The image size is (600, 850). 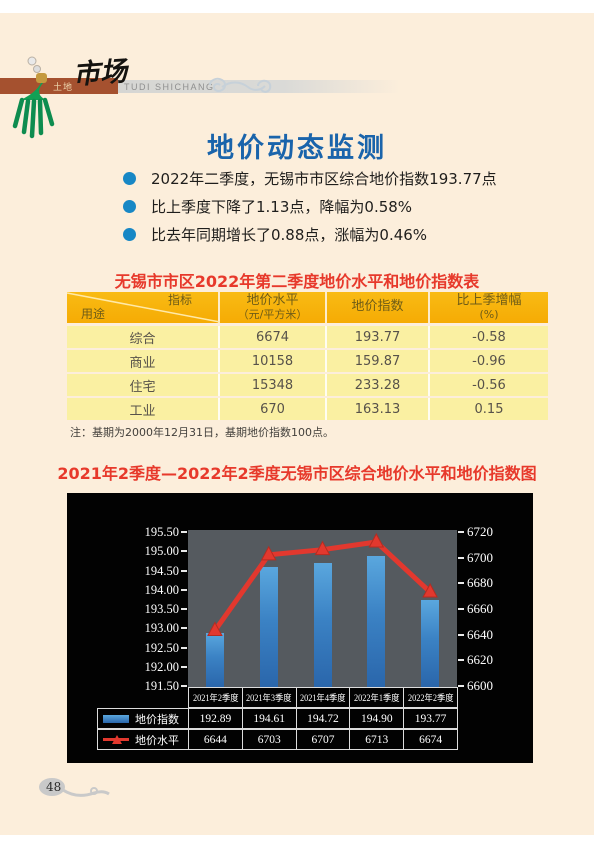 I want to click on left-axis-tick-label: 194.50, so click(x=161, y=570).